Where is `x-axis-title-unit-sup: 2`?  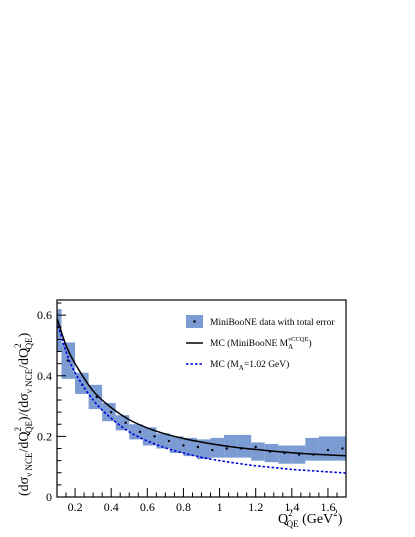 x-axis-title-unit-sup: 2 is located at coordinates (335, 513).